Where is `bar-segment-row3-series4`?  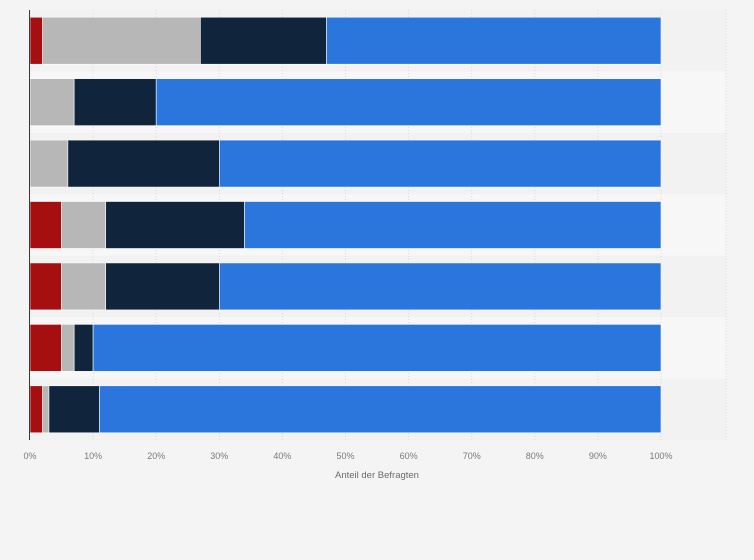 bar-segment-row3-series4 is located at coordinates (440, 163).